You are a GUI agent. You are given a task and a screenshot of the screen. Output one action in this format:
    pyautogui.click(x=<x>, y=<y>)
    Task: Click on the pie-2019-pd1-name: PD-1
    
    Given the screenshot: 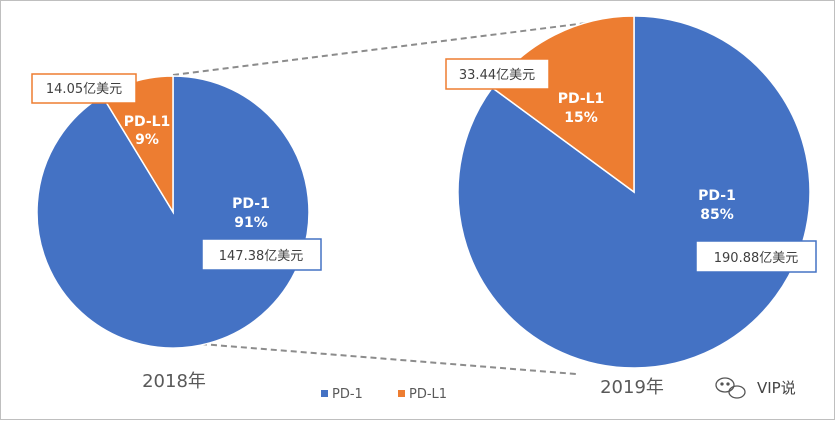 What is the action you would take?
    pyautogui.click(x=717, y=196)
    